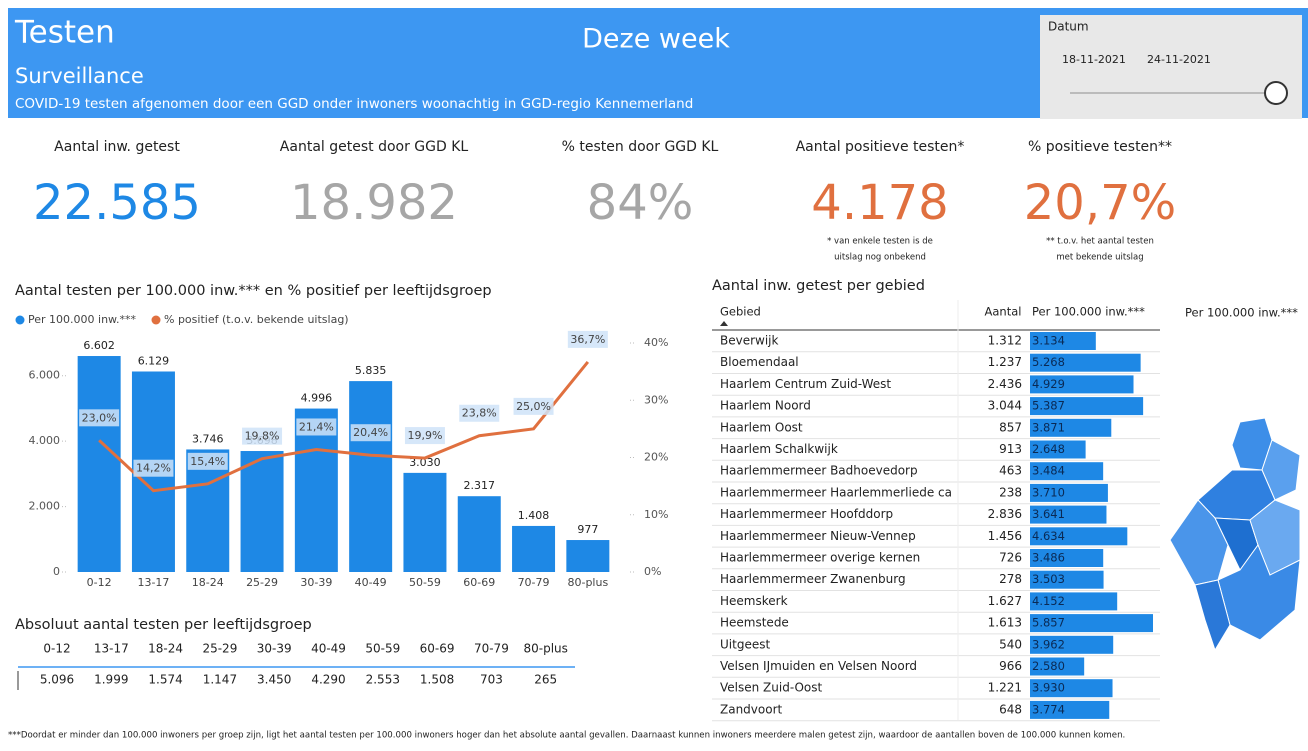 The height and width of the screenshot is (751, 1308). Describe the element at coordinates (656, 514) in the screenshot. I see `y2-tick-label: 10%` at that location.